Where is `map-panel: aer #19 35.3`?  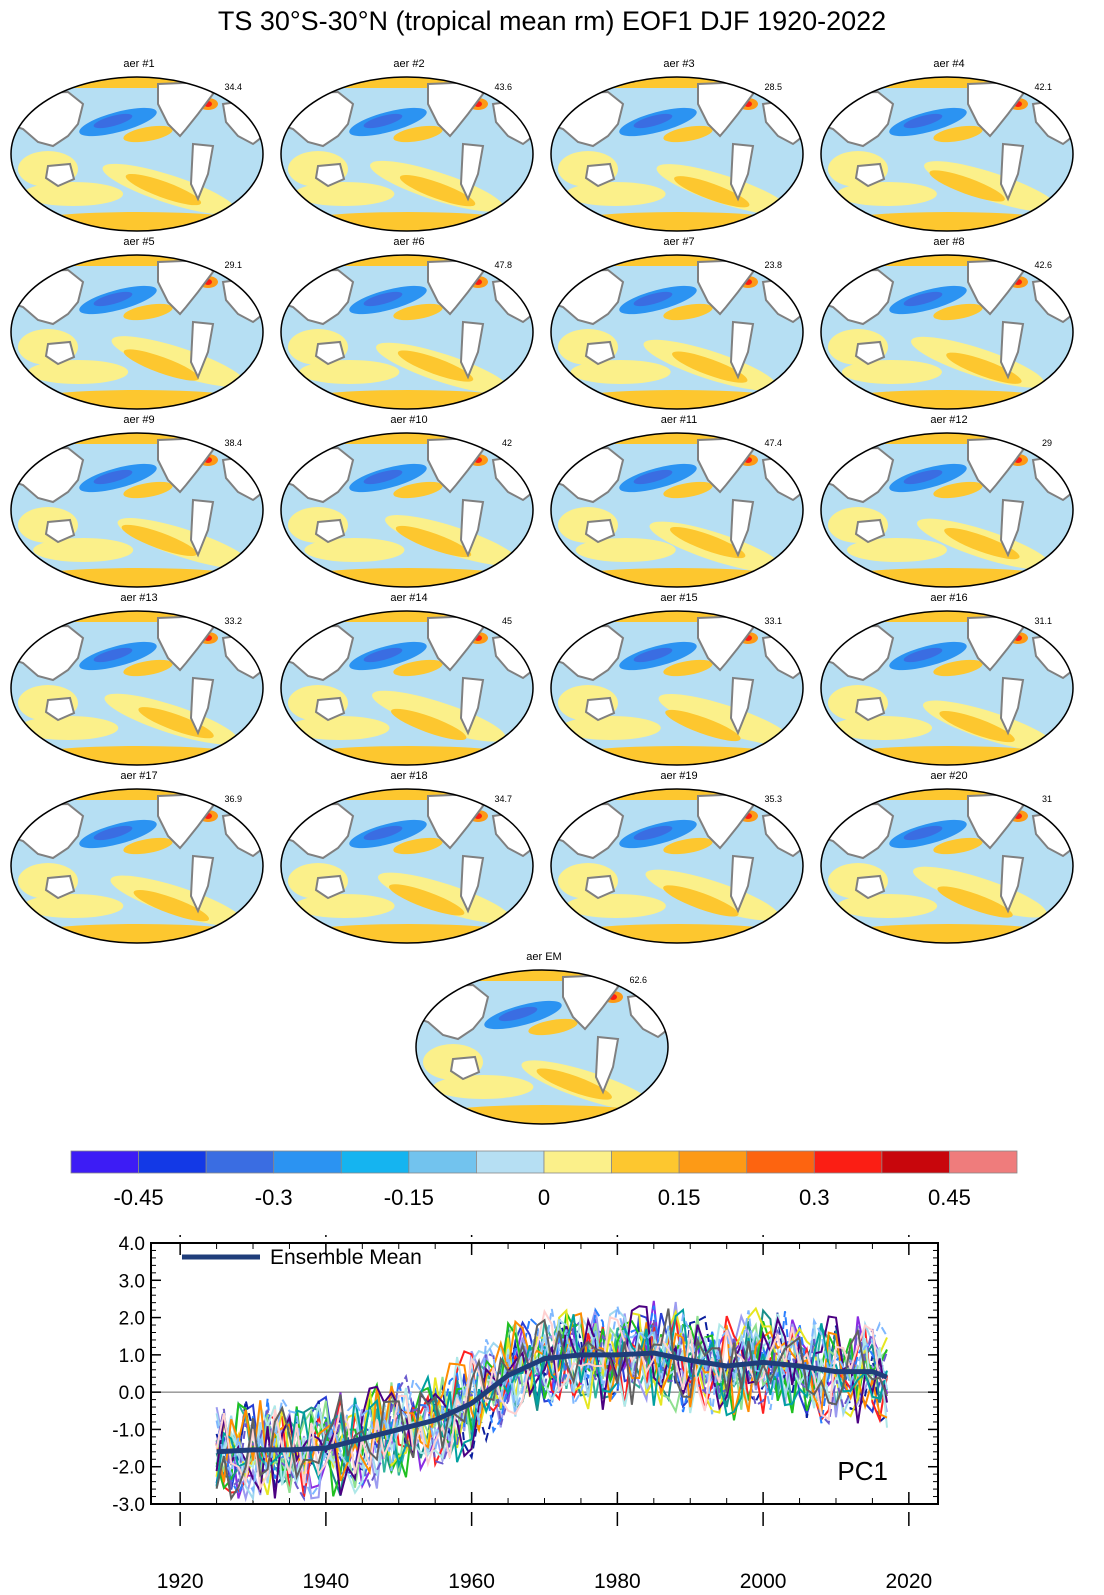
map-panel: aer #19 35.3 is located at coordinates (679, 857).